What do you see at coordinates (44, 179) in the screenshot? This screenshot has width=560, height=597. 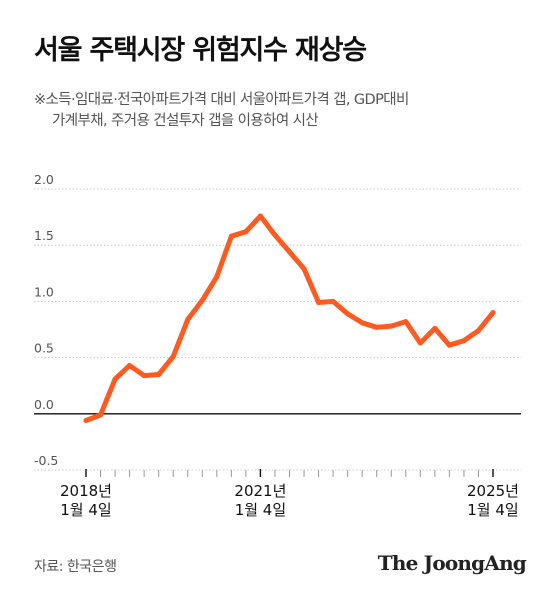 I see `y-tick-label: 2.0` at bounding box center [44, 179].